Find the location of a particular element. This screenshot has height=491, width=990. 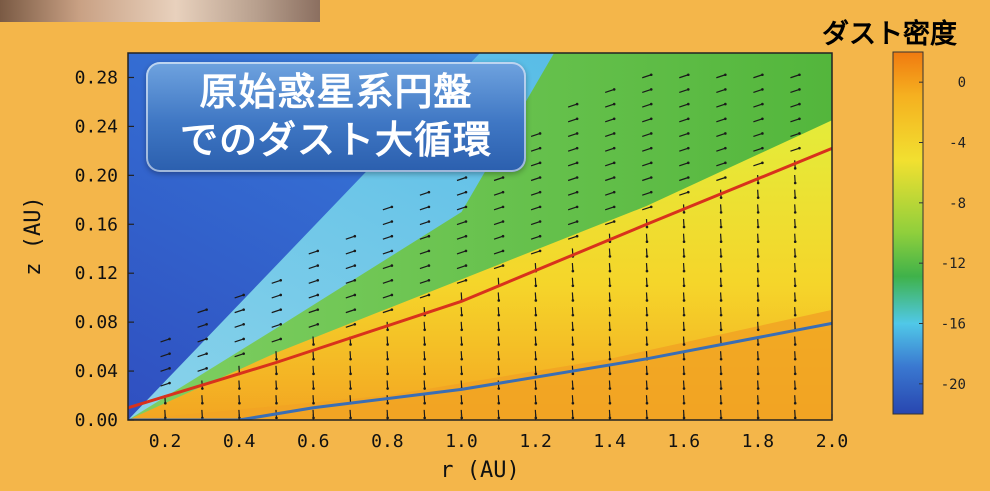

colorbar is located at coordinates (908, 233).